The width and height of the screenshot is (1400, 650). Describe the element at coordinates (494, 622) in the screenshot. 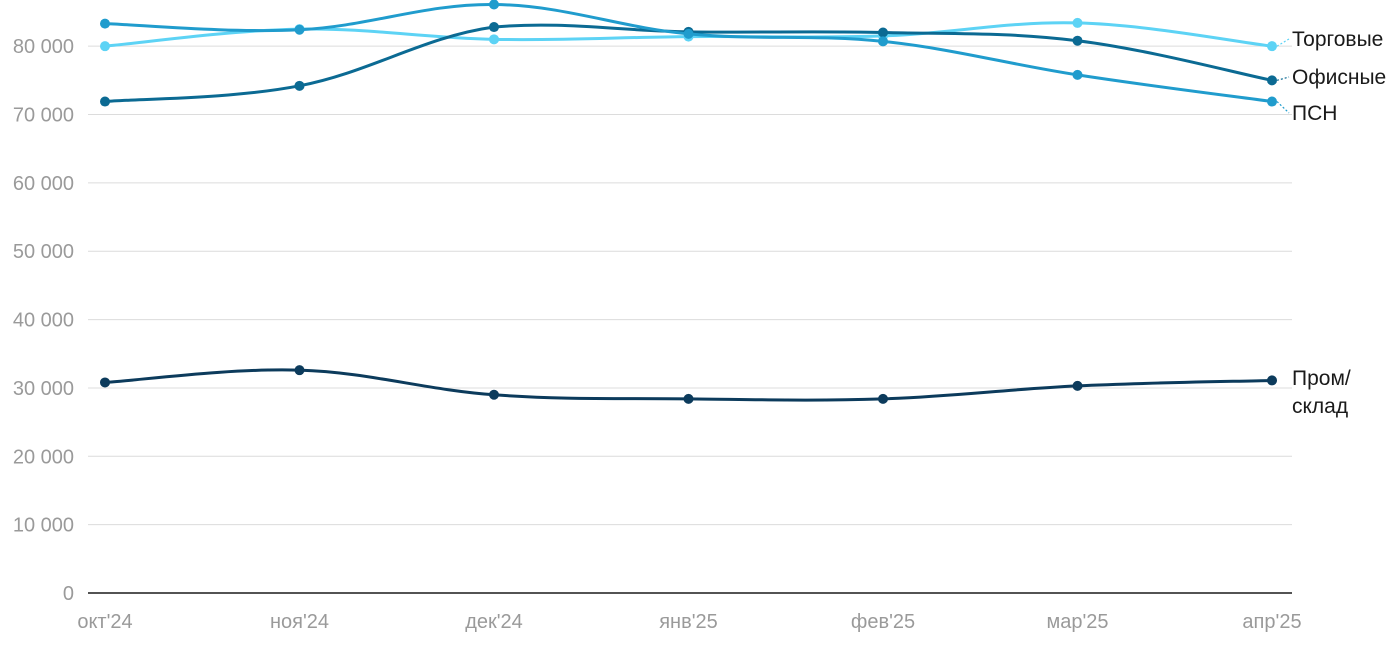

I see `x-tick-label: дек'24` at that location.